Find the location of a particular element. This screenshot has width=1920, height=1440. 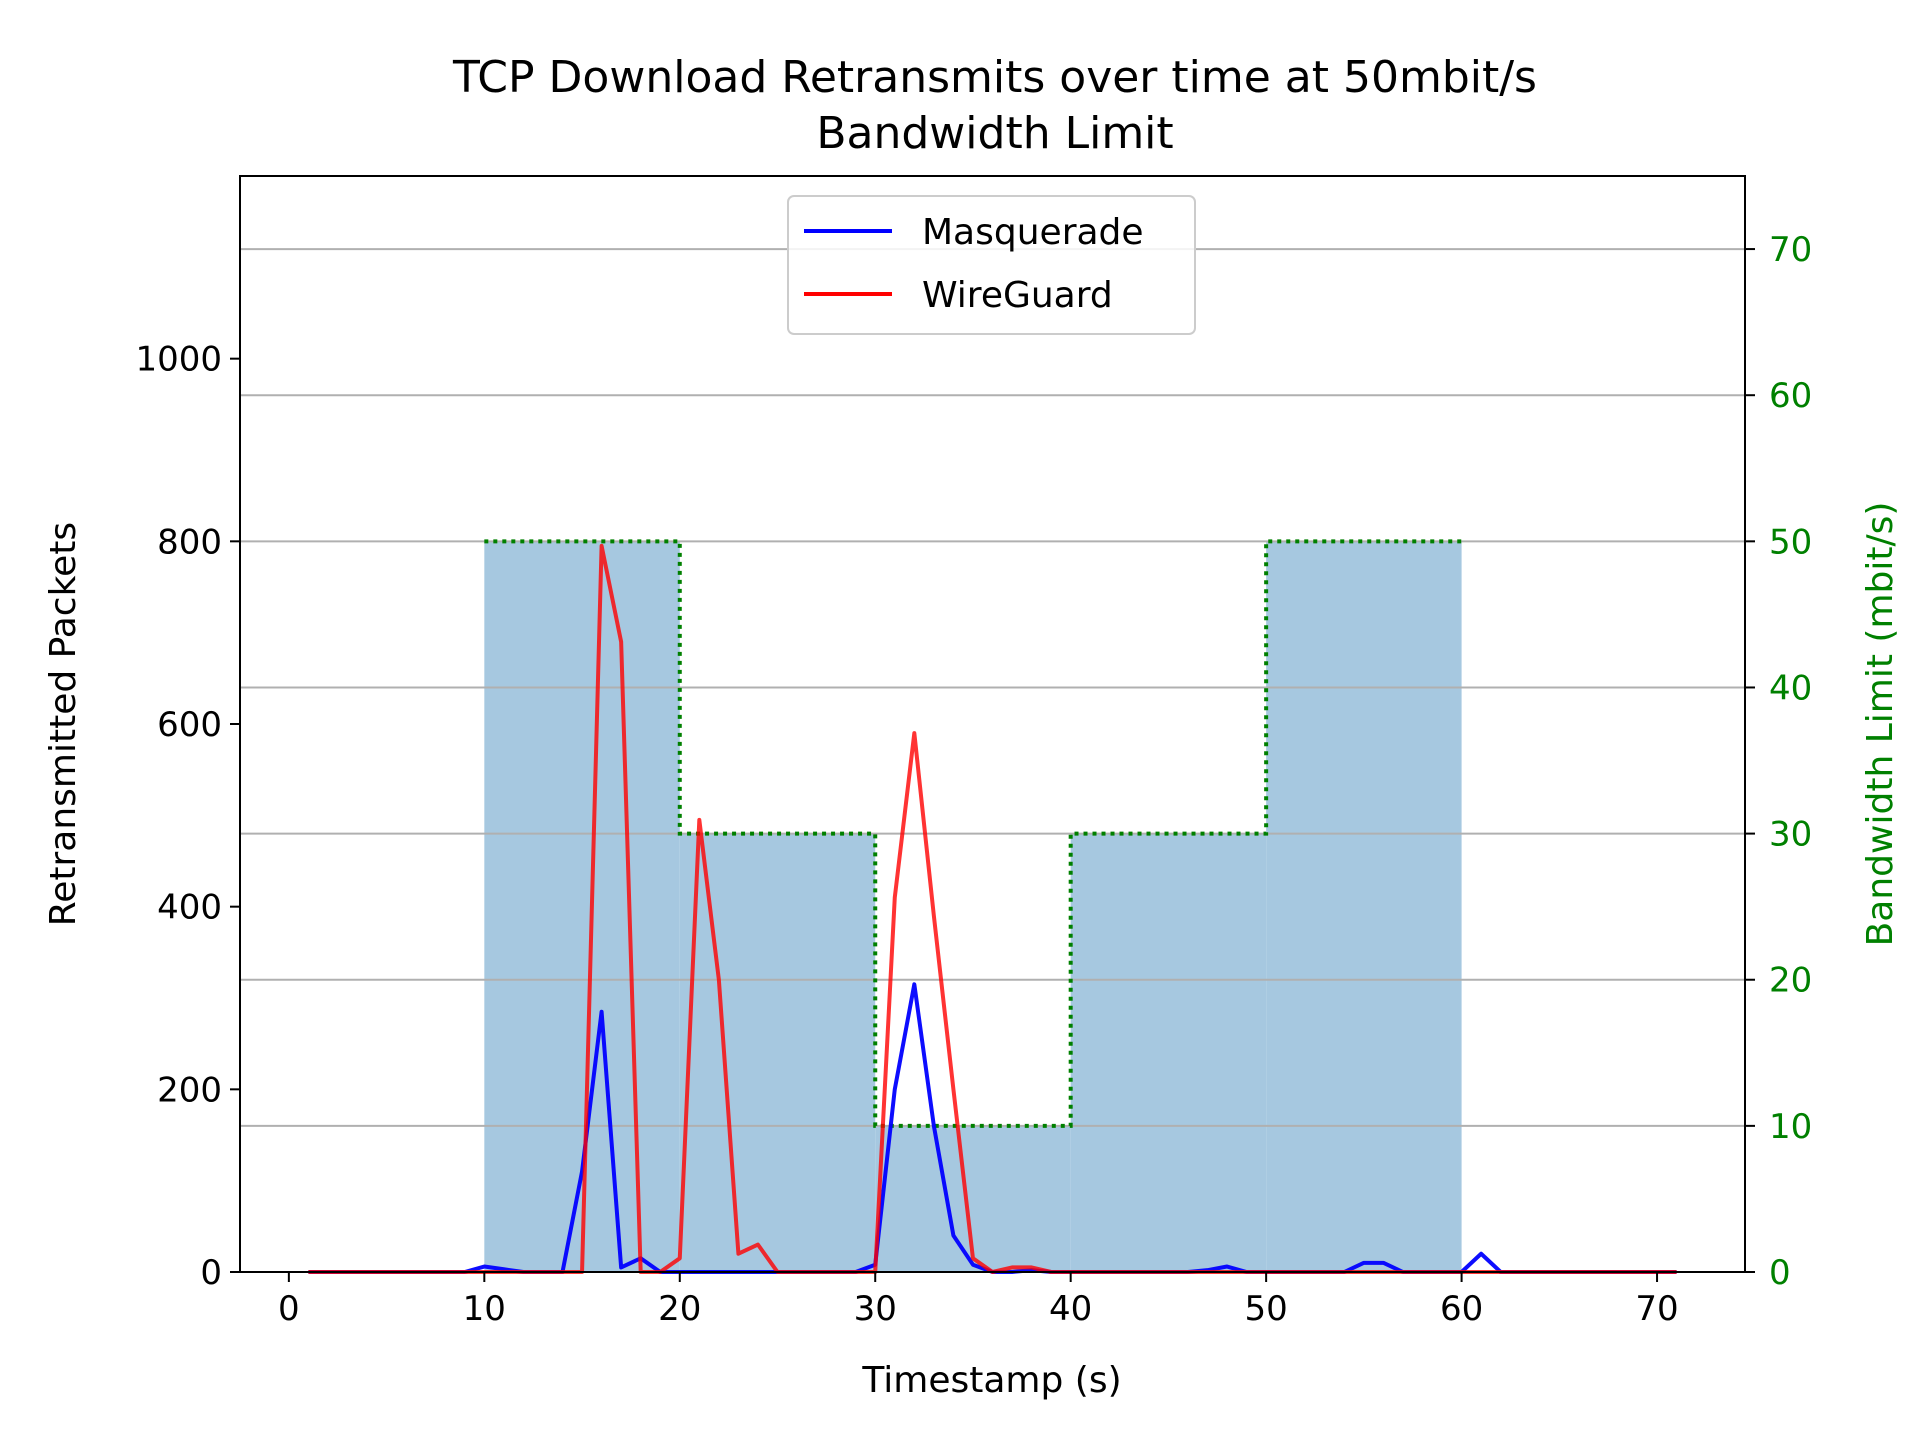

y2-axis-label: Bandwidth Limit (mbit/s) is located at coordinates (1880, 724).